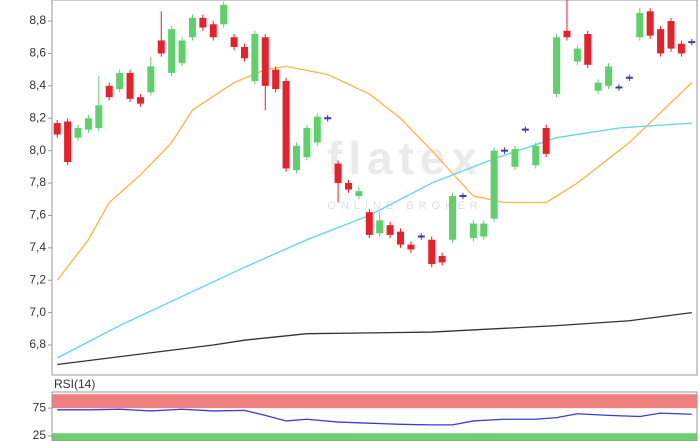 This screenshot has width=700, height=441. Describe the element at coordinates (404, 206) in the screenshot. I see `watermark-tagline: ONLINE BROKER` at that location.